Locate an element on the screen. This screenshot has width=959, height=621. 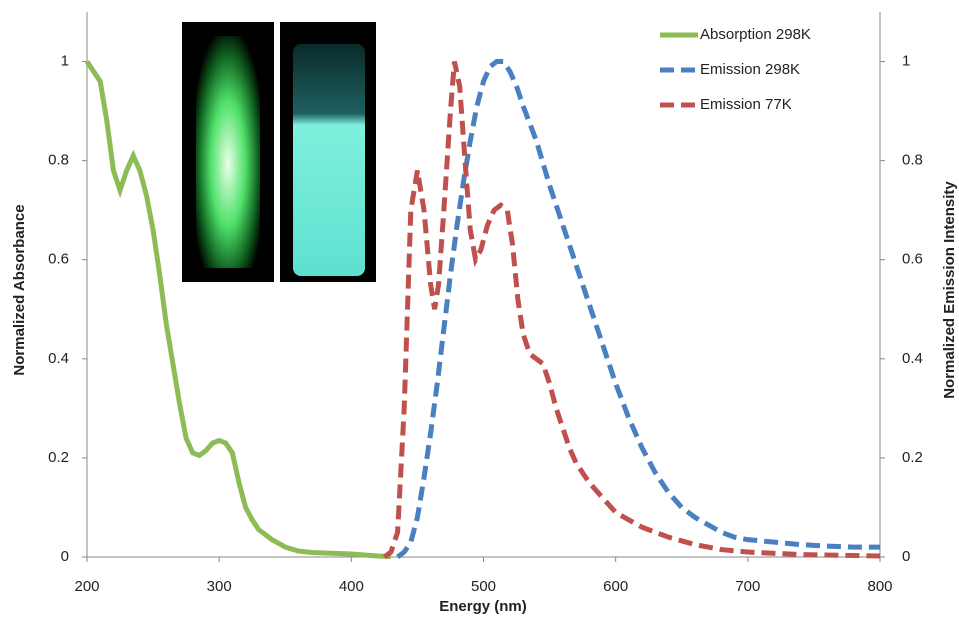
x-tick-label: 500 is located at coordinates (483, 586).